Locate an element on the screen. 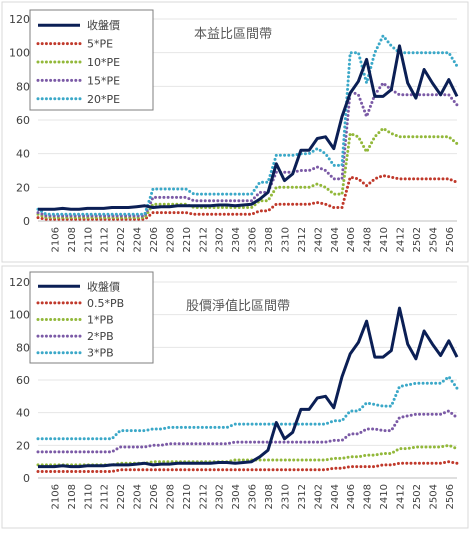 The height and width of the screenshot is (535, 471). chart-title: 股價淨值比區間帶 is located at coordinates (238, 306).